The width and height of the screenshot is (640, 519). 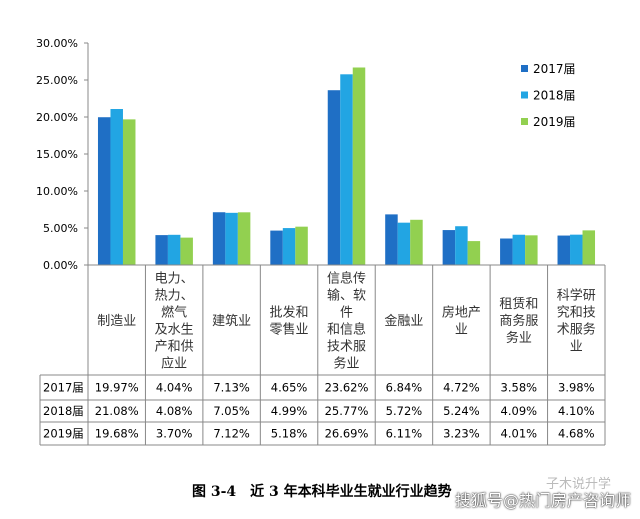 What do you see at coordinates (174, 388) in the screenshot?
I see `data-label: 4.04%` at bounding box center [174, 388].